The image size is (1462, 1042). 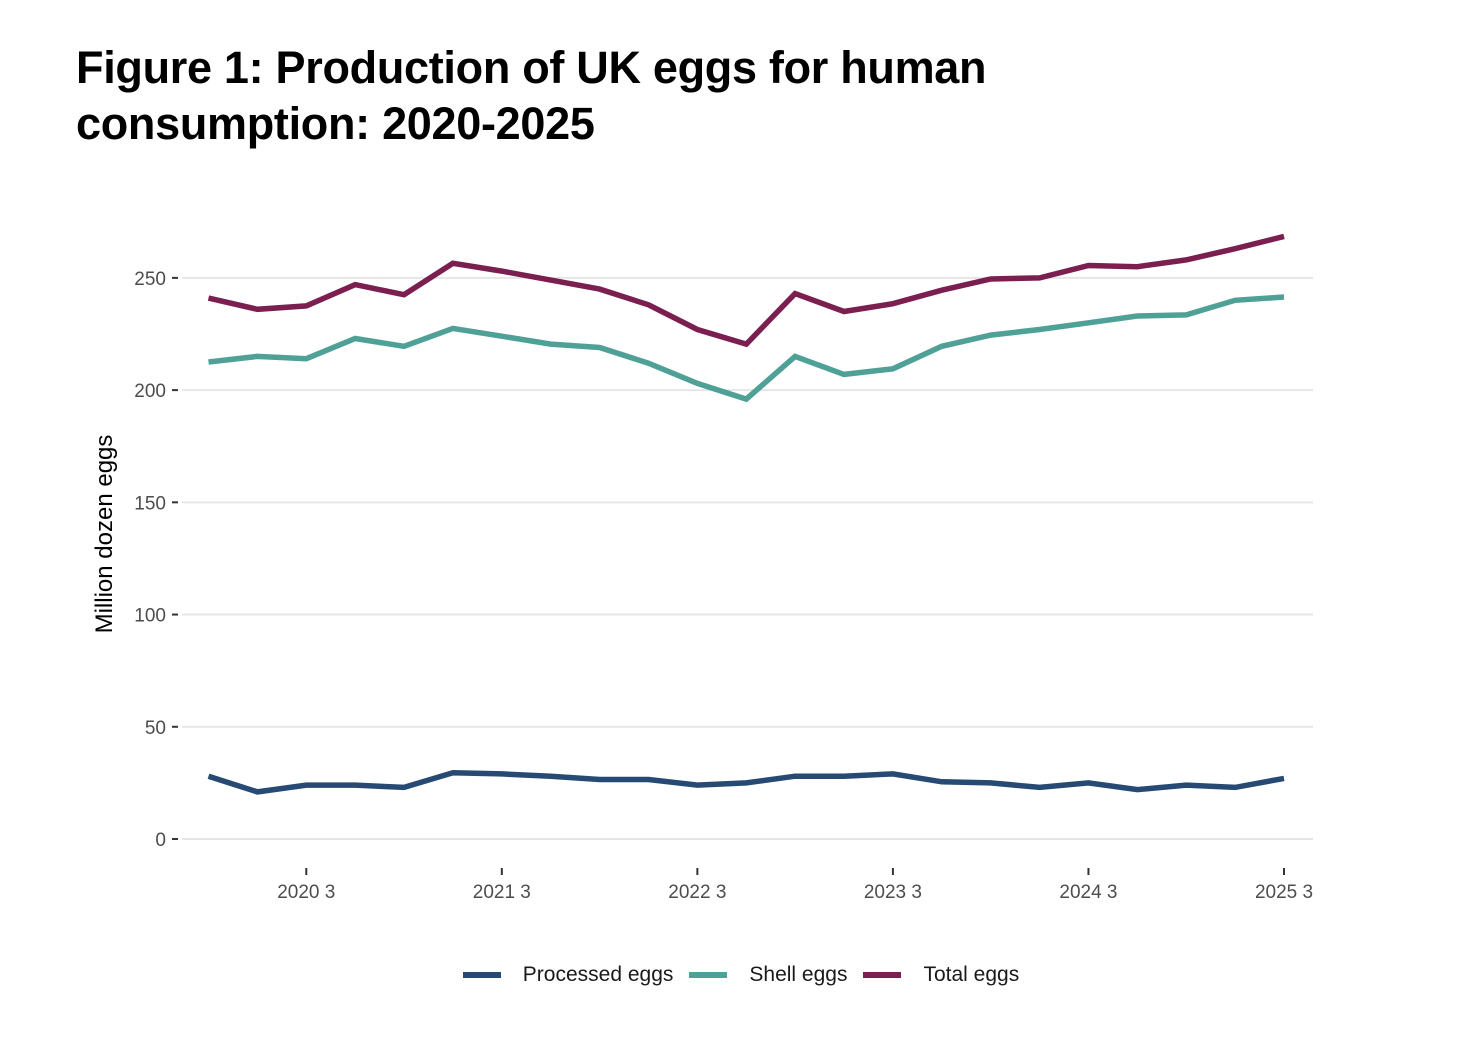 I want to click on x-axis: 2020 3 2021 3 2022 3 2023 3 2024 3 2025 3, so click(x=795, y=885).